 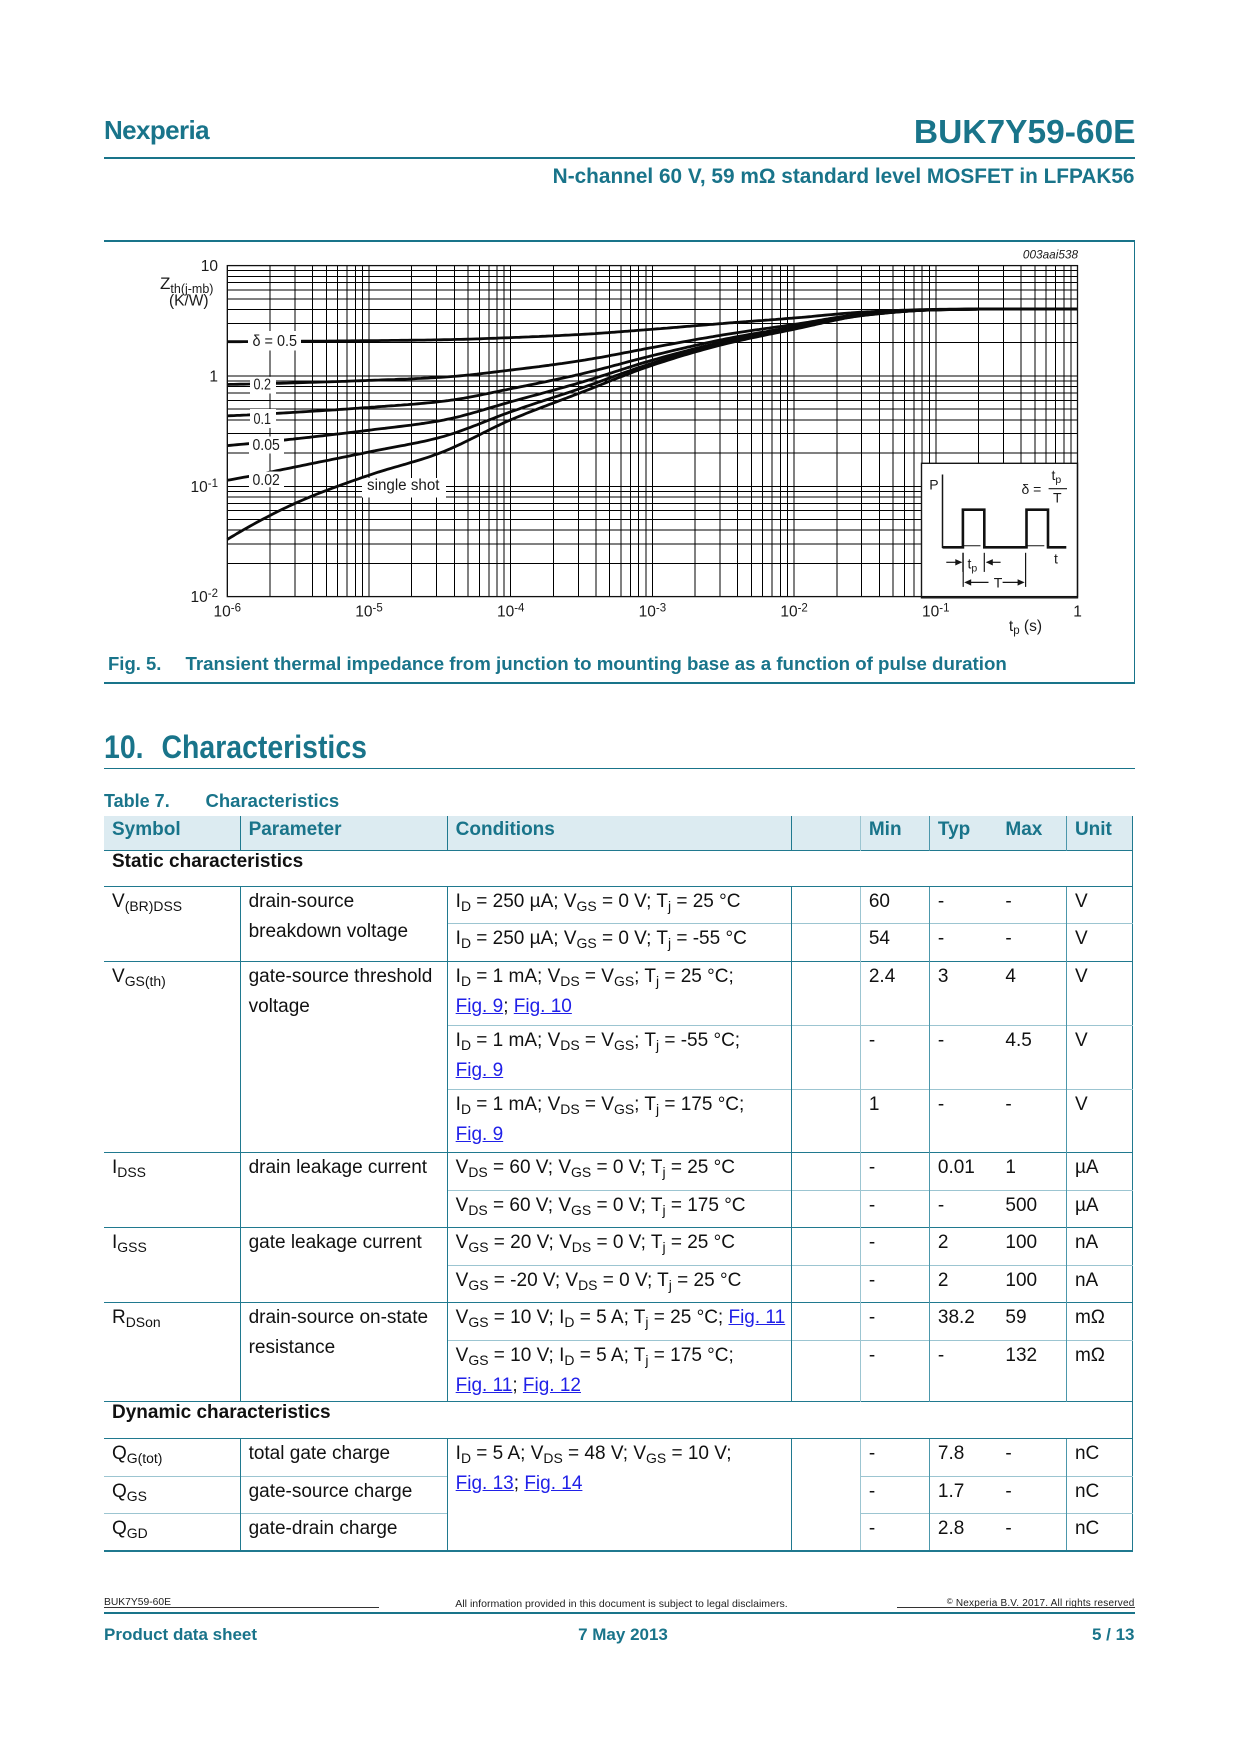 I want to click on svg-text: δ =, so click(x=1032, y=489).